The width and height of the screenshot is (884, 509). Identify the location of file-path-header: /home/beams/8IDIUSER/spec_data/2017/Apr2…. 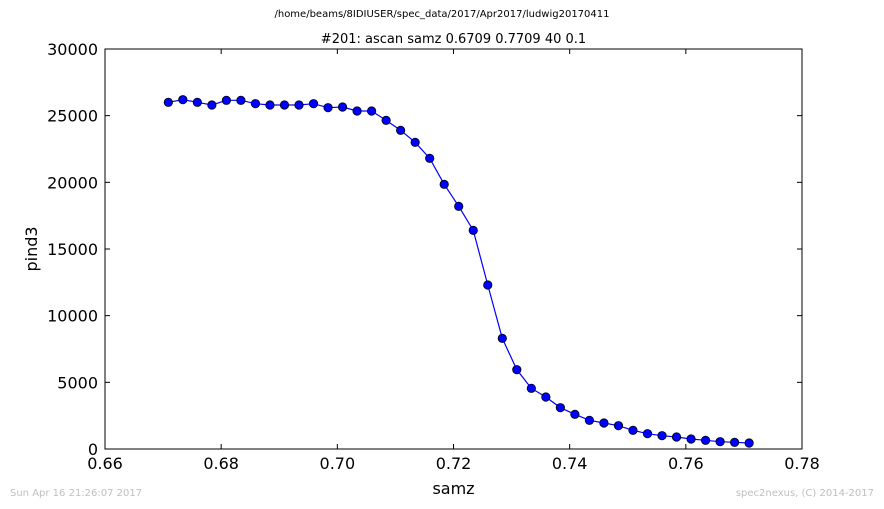
(442, 14).